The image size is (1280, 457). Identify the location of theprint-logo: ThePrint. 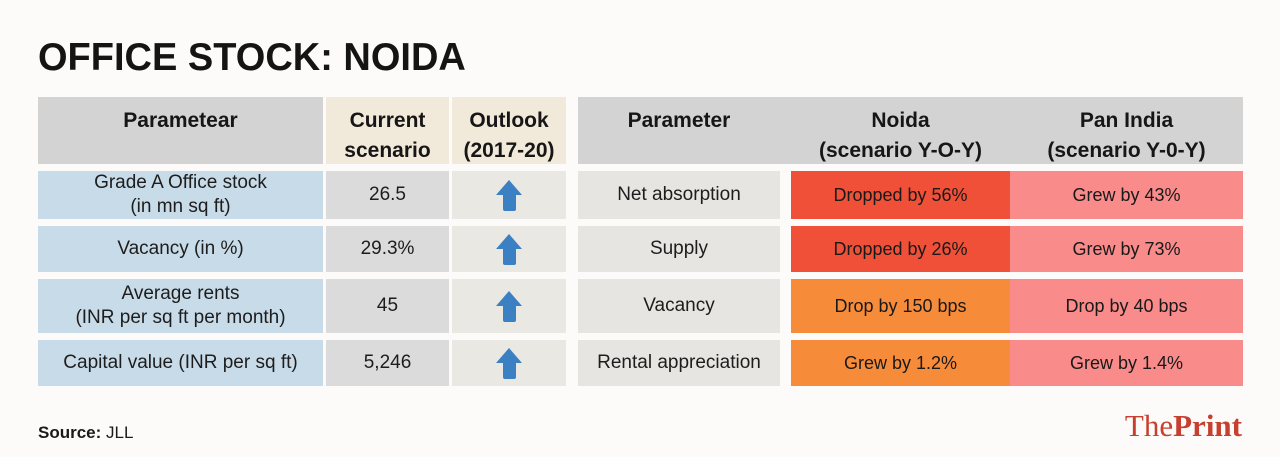
(1183, 426).